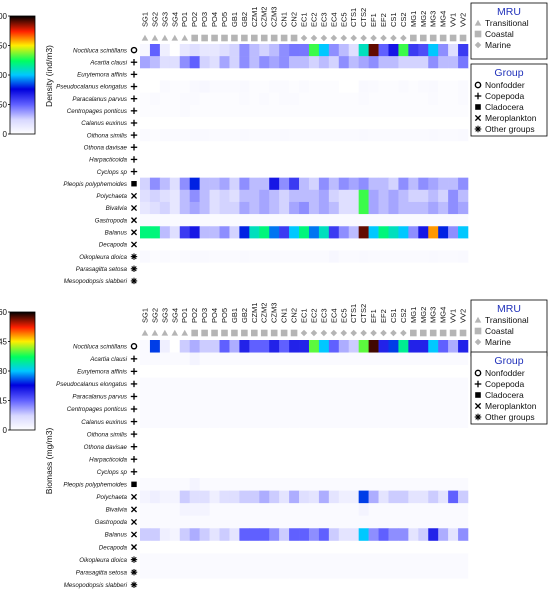 The image size is (550, 606). Describe the element at coordinates (103, 560) in the screenshot. I see `species-label: Oikopleura dioica` at that location.